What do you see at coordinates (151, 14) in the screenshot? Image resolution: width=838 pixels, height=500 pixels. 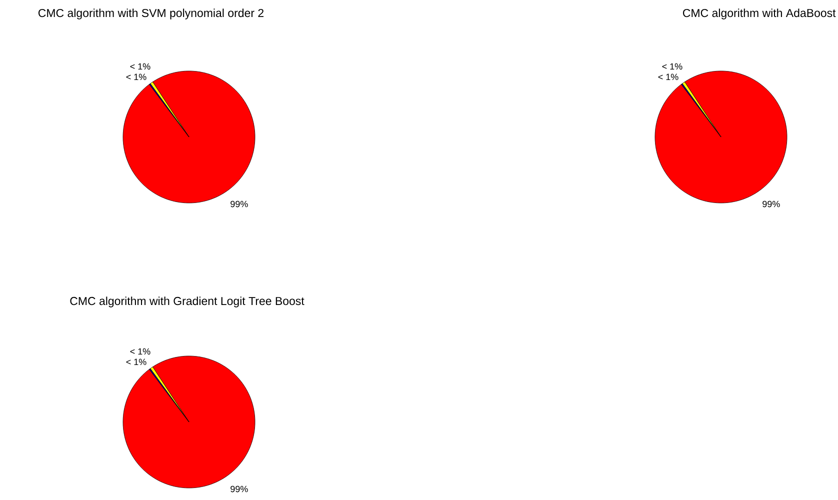 I see `chart-title: CMC algorithm with SVM polynomial order 2` at bounding box center [151, 14].